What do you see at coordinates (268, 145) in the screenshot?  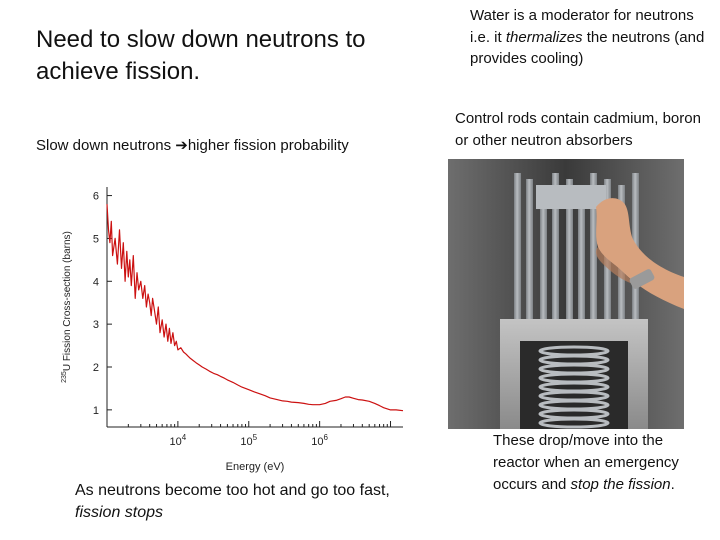 I see `higher-probability-text: higher fission probability` at bounding box center [268, 145].